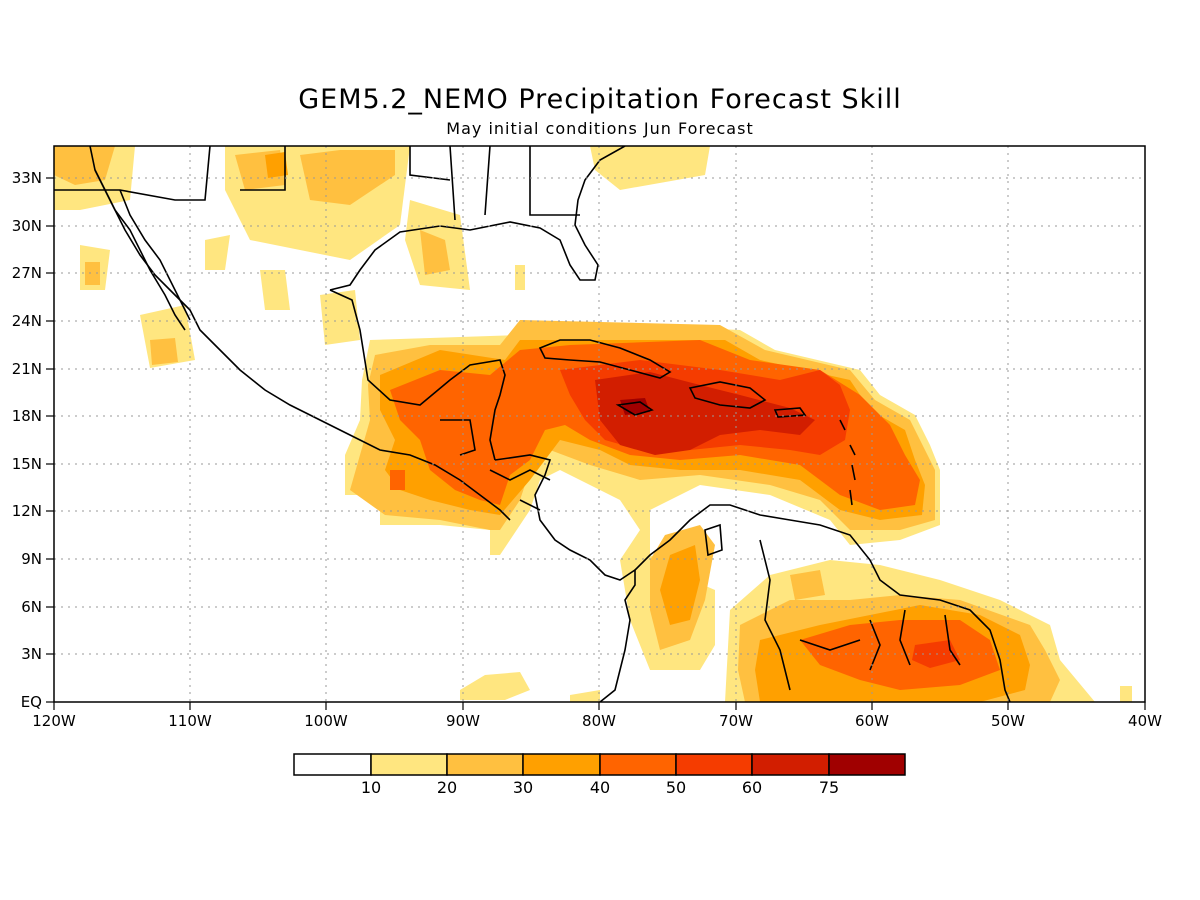 The width and height of the screenshot is (1200, 900). What do you see at coordinates (600, 99) in the screenshot?
I see `map-title: GEM5.2_NEMO Precipitation Forecast Skill` at bounding box center [600, 99].